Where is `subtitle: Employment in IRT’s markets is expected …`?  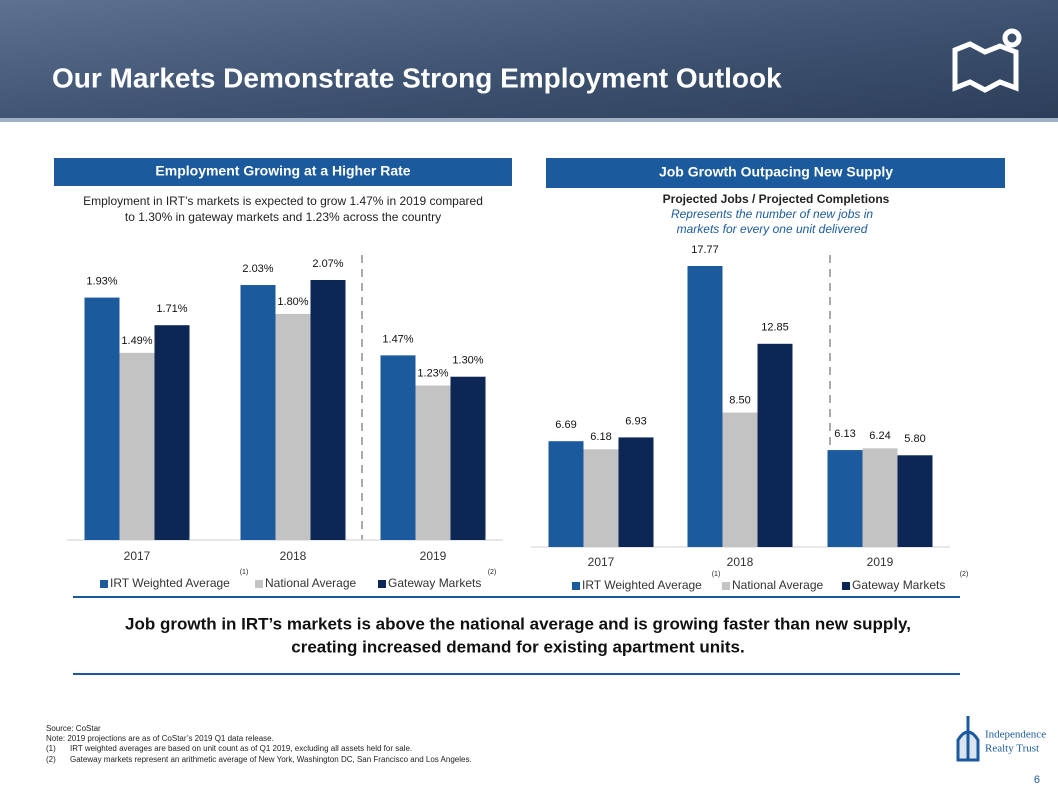 subtitle: Employment in IRT’s markets is expected … is located at coordinates (283, 201).